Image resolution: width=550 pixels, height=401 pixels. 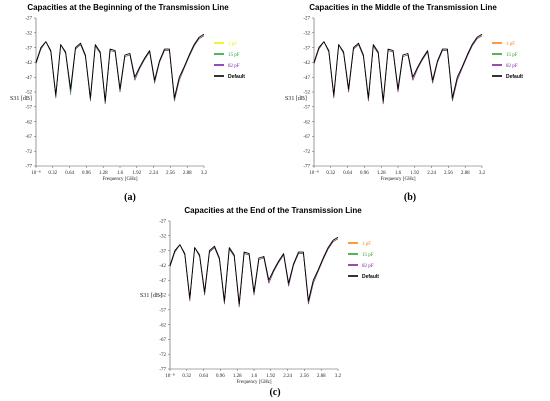 What do you see at coordinates (274, 392) in the screenshot?
I see `panel-label: (c)` at bounding box center [274, 392].